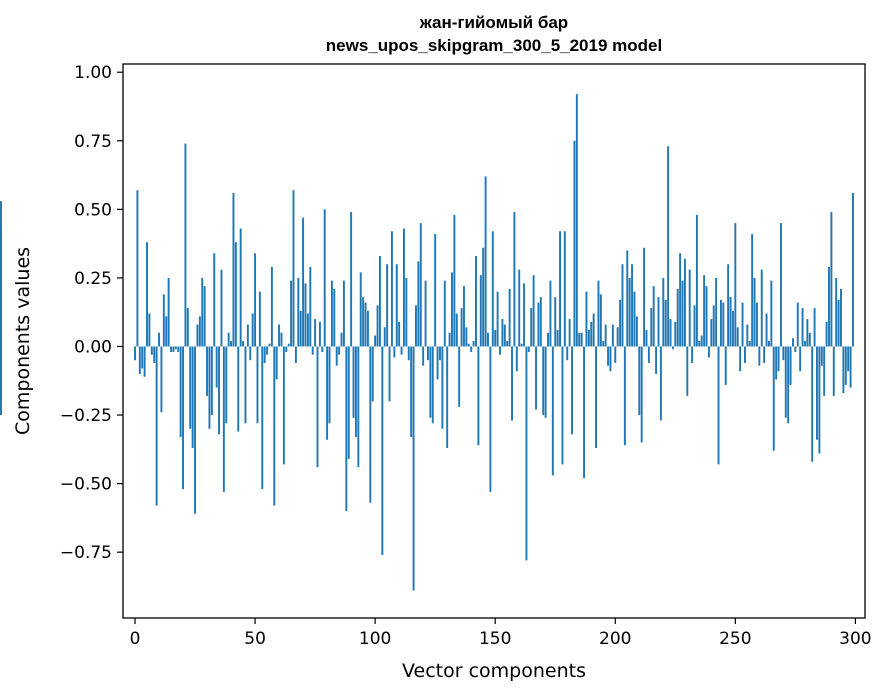 The height and width of the screenshot is (696, 880). What do you see at coordinates (615, 639) in the screenshot?
I see `x-tick-label: 200` at bounding box center [615, 639].